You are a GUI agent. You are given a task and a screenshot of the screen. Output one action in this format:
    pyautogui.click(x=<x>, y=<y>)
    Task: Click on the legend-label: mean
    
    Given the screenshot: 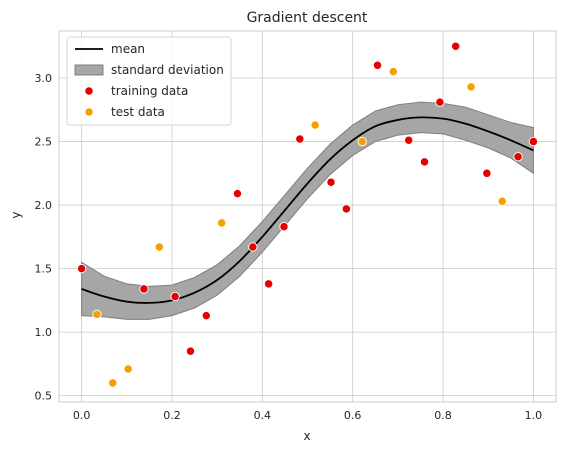 What is the action you would take?
    pyautogui.click(x=128, y=49)
    